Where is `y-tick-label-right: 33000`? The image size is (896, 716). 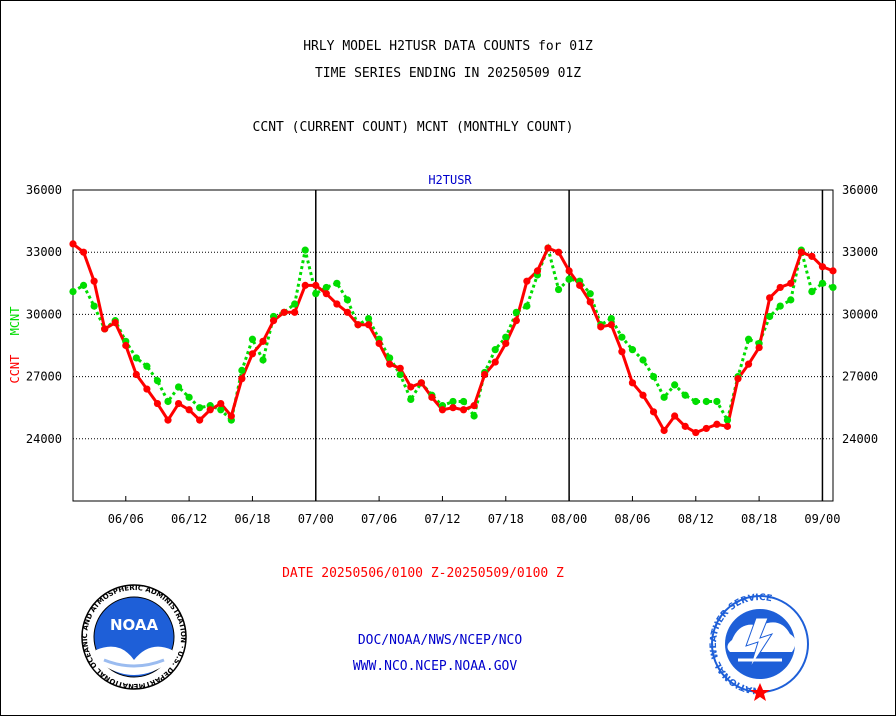 y-tick-label-right: 33000 is located at coordinates (860, 252).